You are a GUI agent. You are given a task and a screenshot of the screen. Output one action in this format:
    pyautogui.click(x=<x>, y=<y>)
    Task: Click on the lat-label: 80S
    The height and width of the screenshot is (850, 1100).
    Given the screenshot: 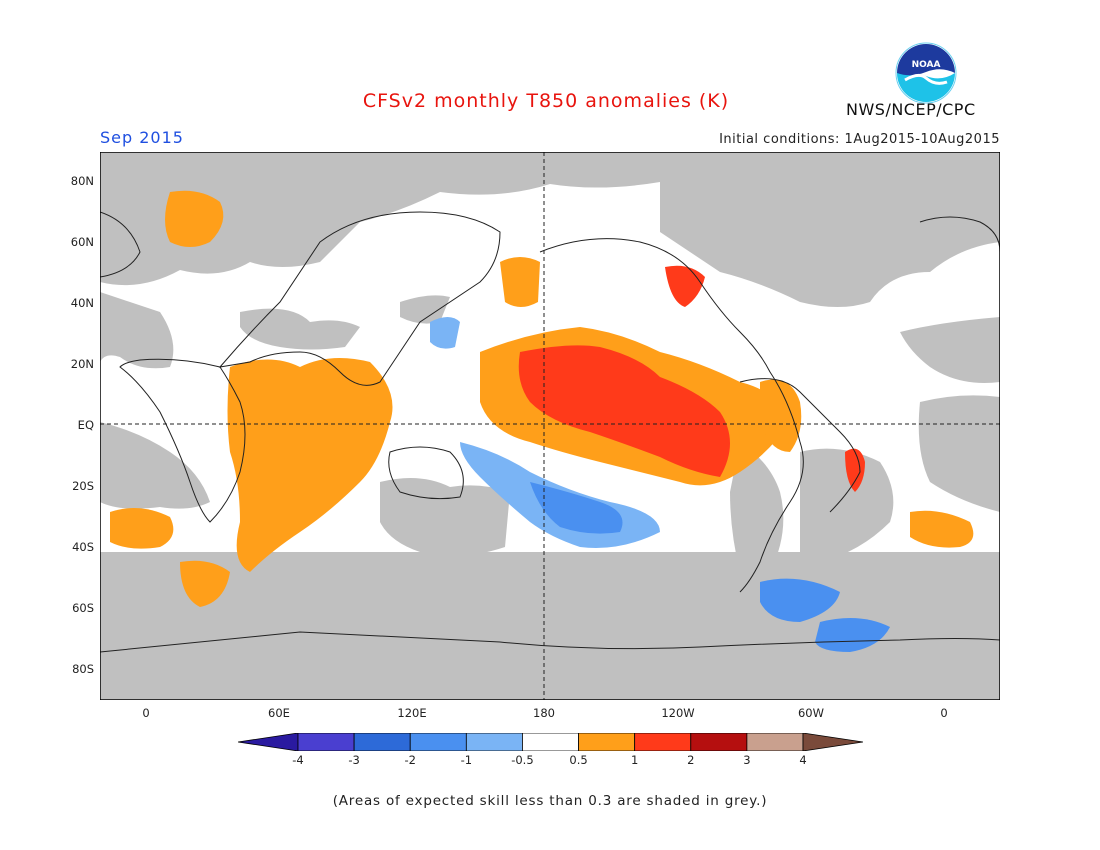 What is the action you would take?
    pyautogui.click(x=83, y=669)
    